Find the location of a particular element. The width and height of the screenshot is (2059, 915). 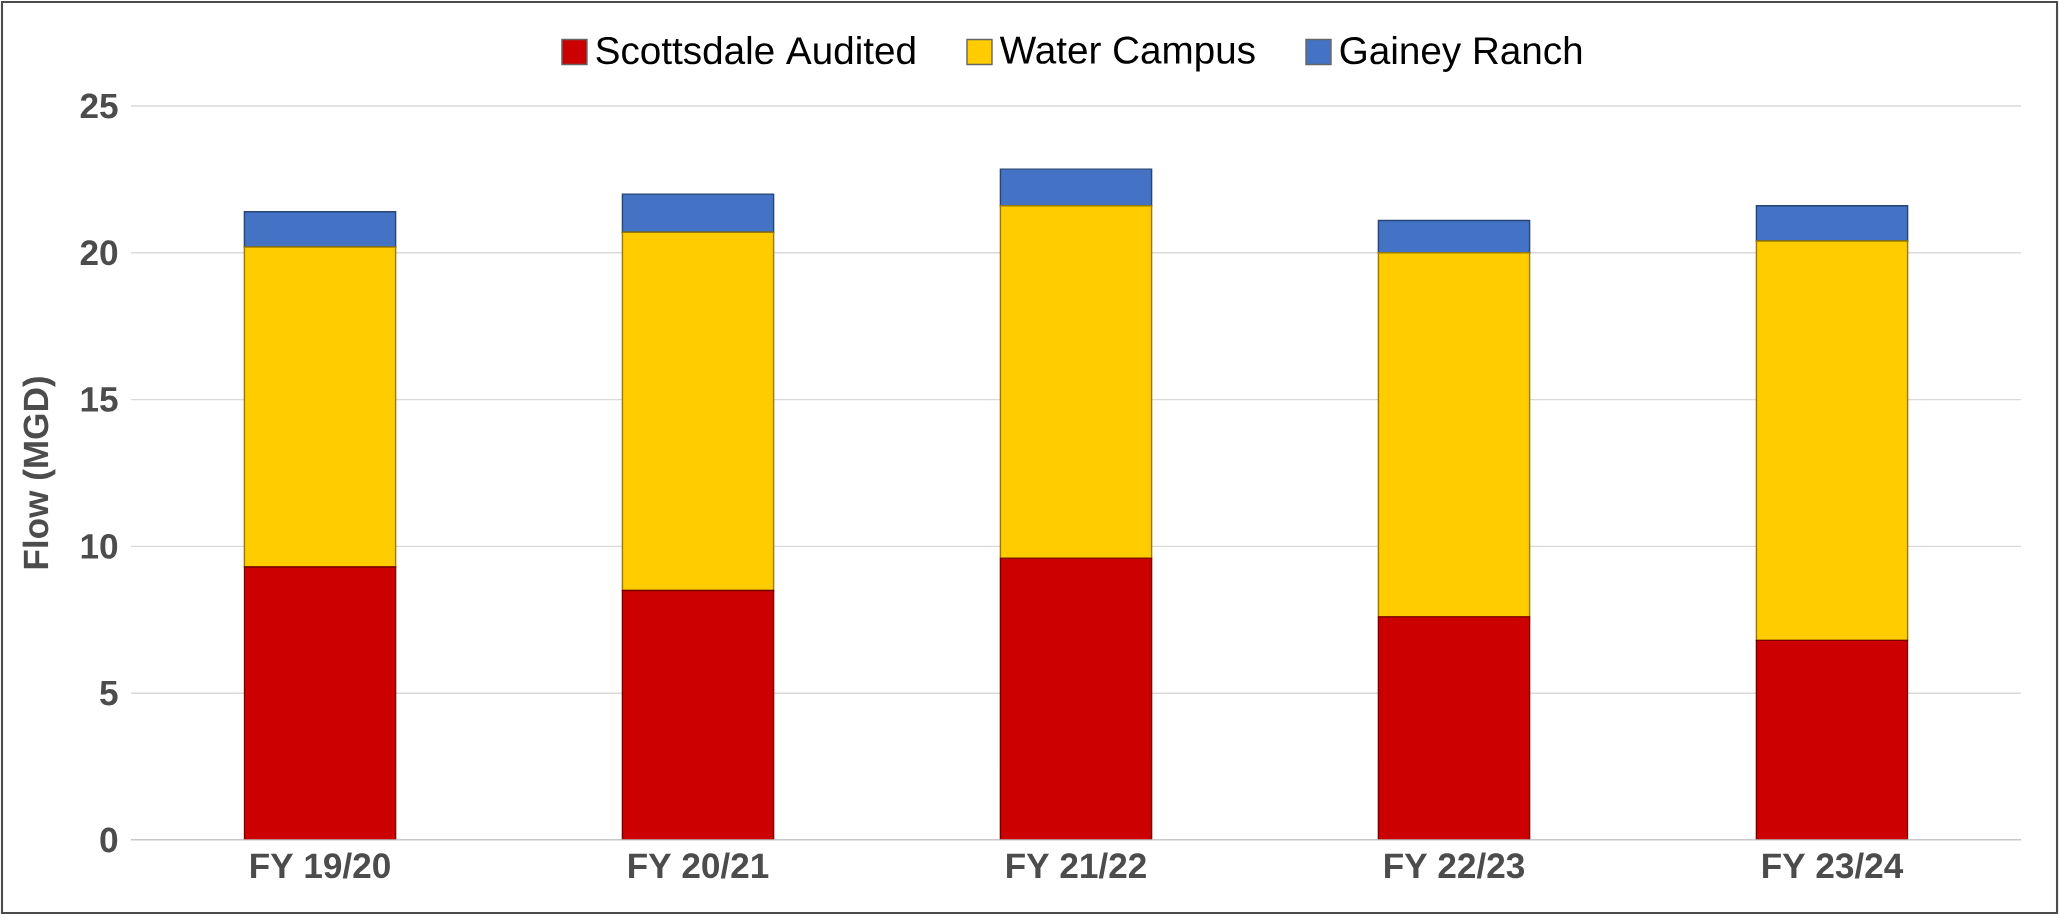

y-tick-label: 15 is located at coordinates (99, 399).